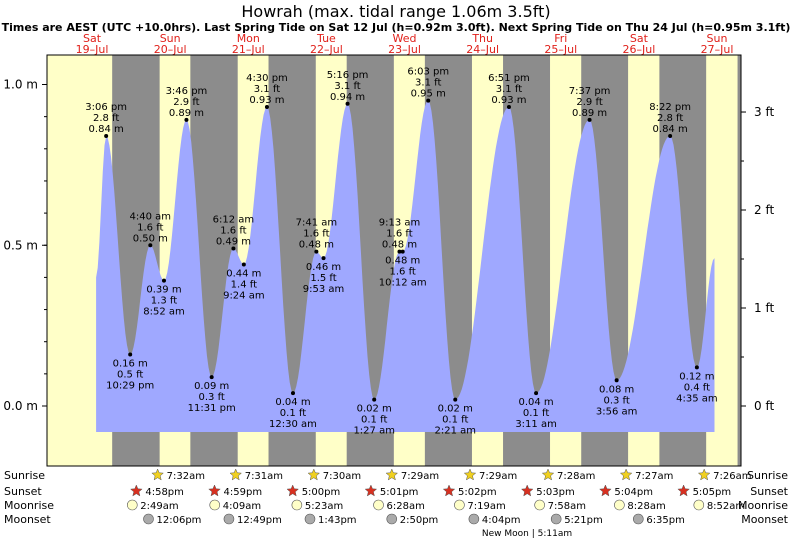 The width and height of the screenshot is (793, 539). Describe the element at coordinates (29, 497) in the screenshot. I see `row-labels-left: Sunrise Sunset Moonrise Moonset` at that location.